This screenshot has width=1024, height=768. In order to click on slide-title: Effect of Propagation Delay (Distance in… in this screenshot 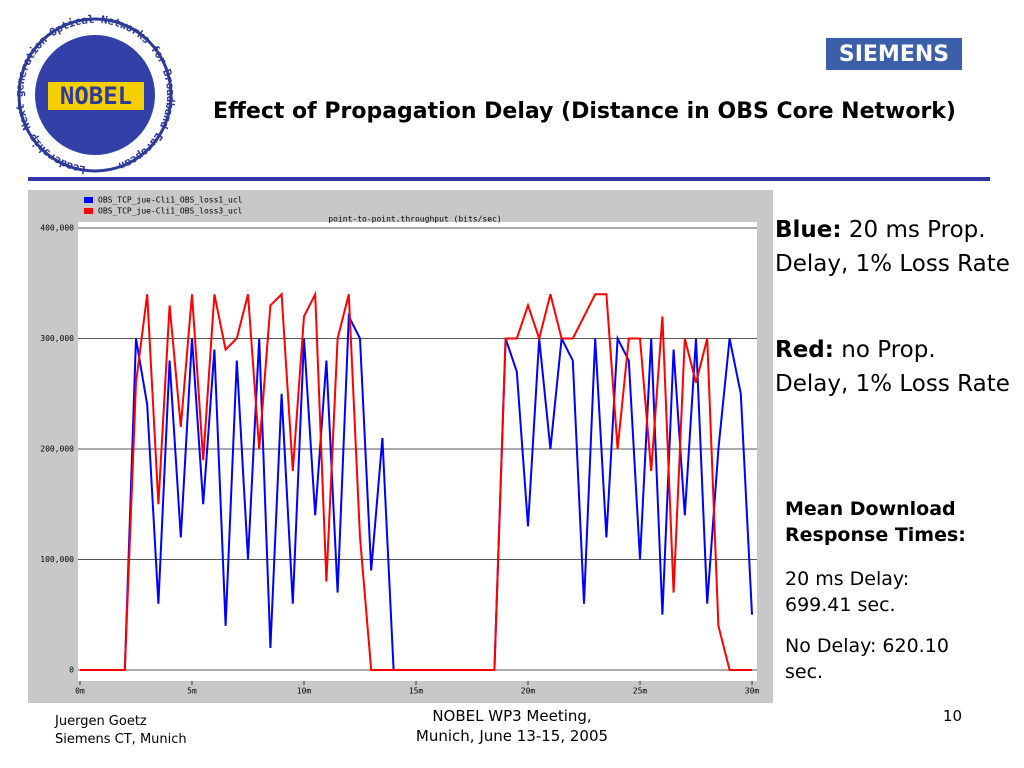, I will do `click(584, 111)`.